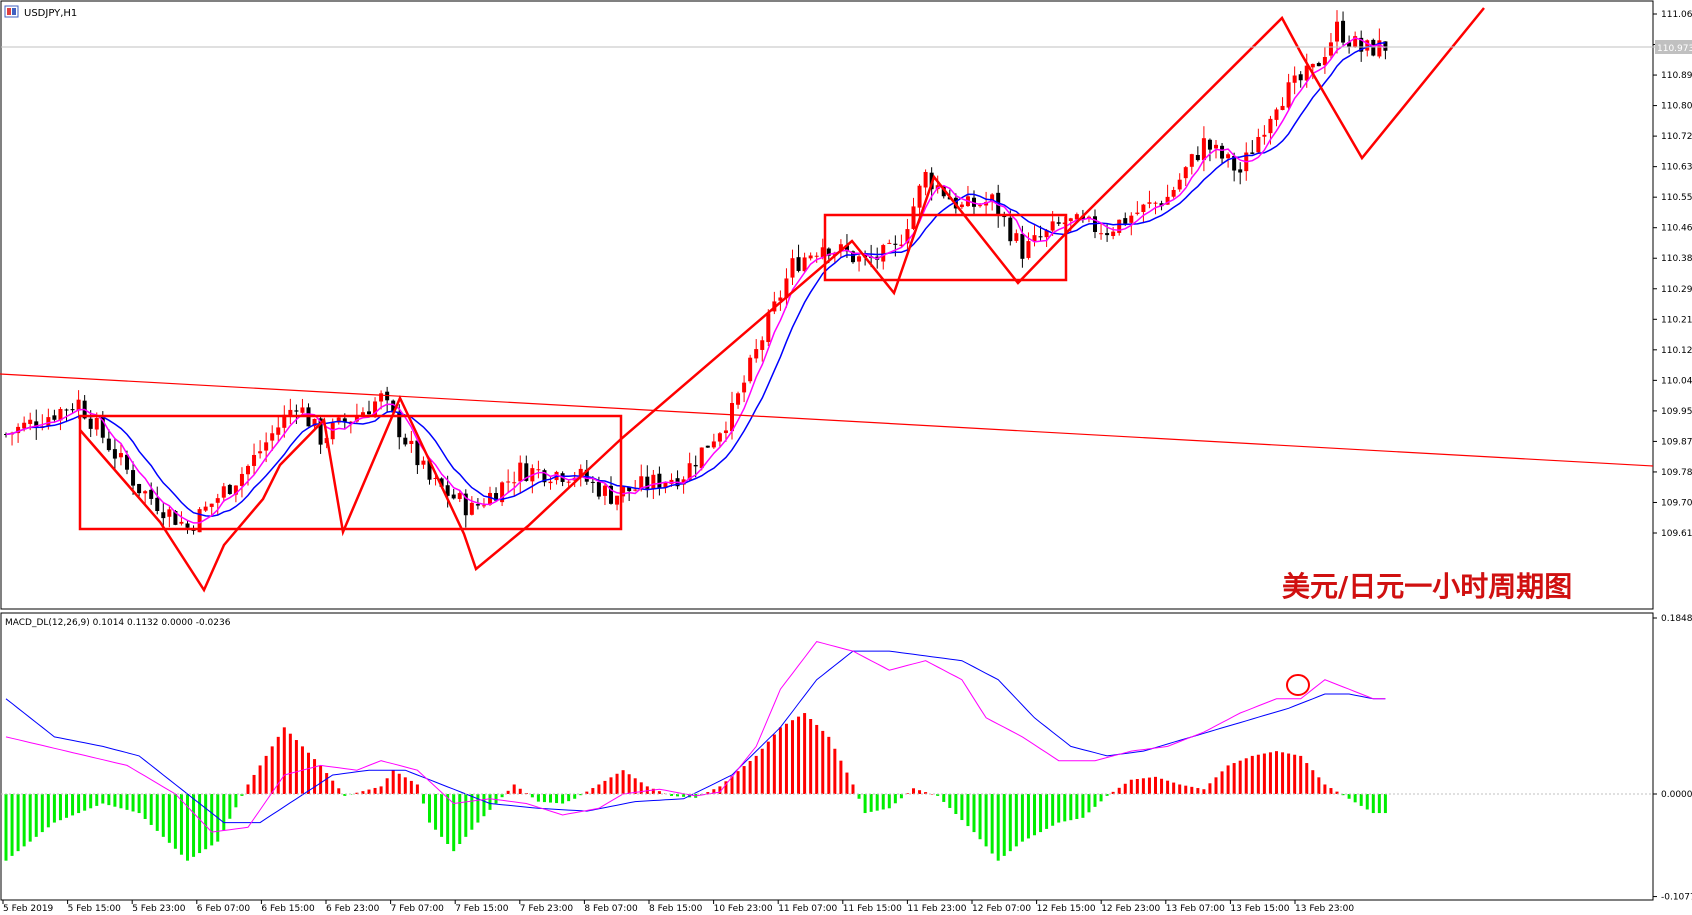 The height and width of the screenshot is (915, 1692). What do you see at coordinates (1066, 907) in the screenshot?
I see `time-tick-label: 12 Feb 15:00` at bounding box center [1066, 907].